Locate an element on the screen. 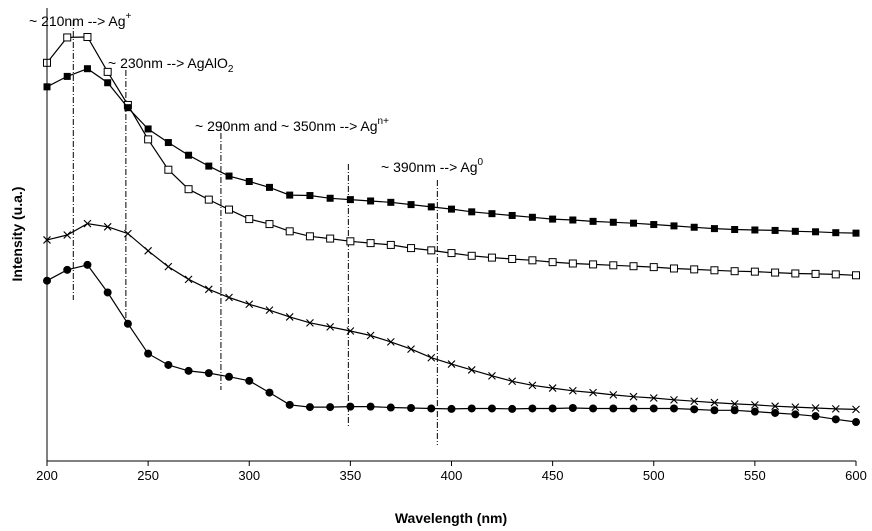 This screenshot has width=872, height=531. annotation-ag-plus: ~ 210nm --> Ag+ is located at coordinates (80, 20).